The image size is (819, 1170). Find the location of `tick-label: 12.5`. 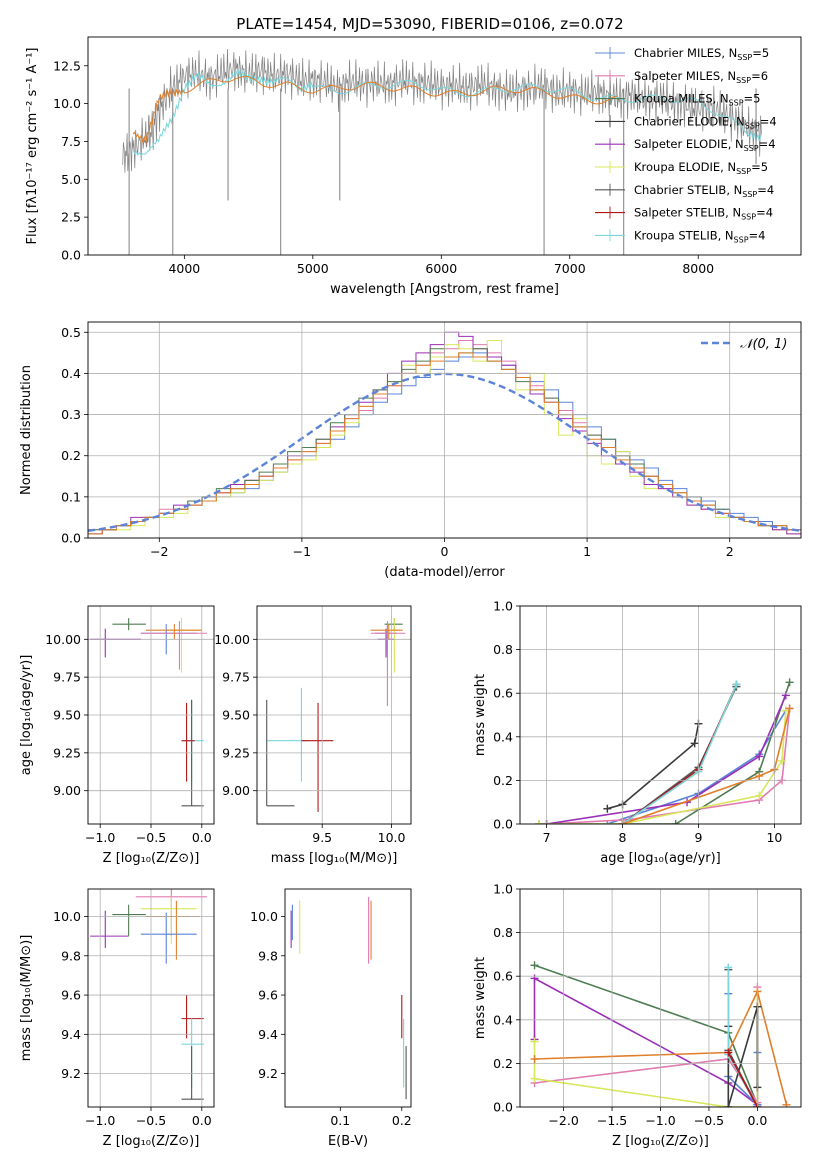

tick-label: 12.5 is located at coordinates (67, 65).